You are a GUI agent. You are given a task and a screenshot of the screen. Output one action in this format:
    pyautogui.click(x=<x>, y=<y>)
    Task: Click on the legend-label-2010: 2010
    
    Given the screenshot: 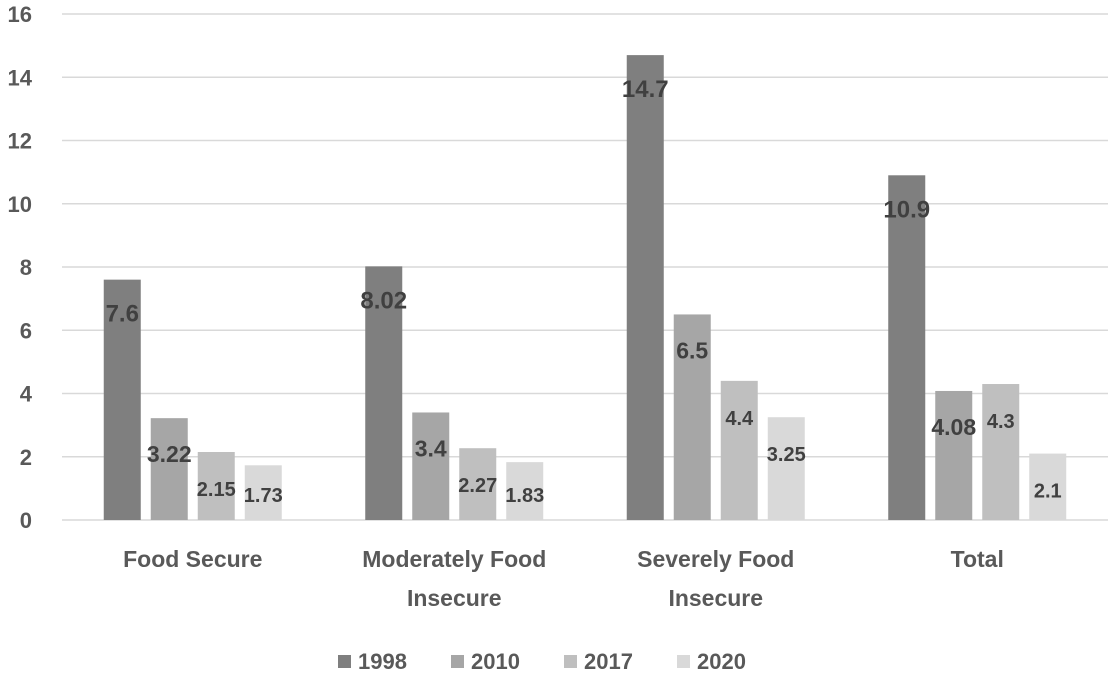 What is the action you would take?
    pyautogui.click(x=495, y=661)
    